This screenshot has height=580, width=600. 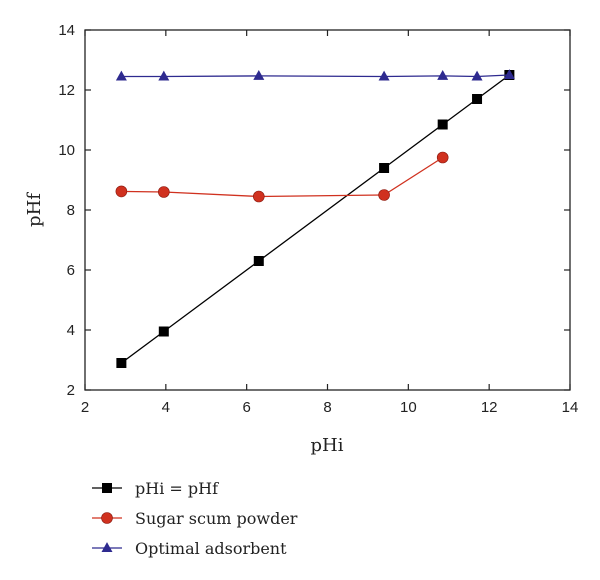 I want to click on y-tick-label: 6, so click(x=71, y=270).